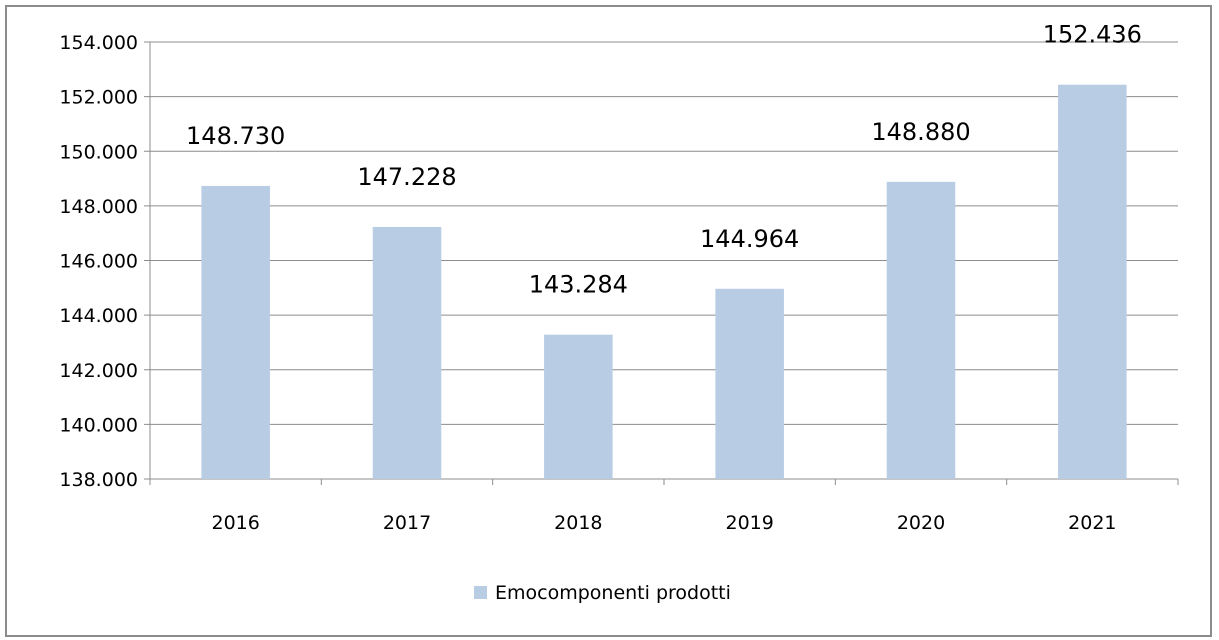 This screenshot has height=640, width=1219. What do you see at coordinates (578, 285) in the screenshot?
I see `data-label: 143.284` at bounding box center [578, 285].